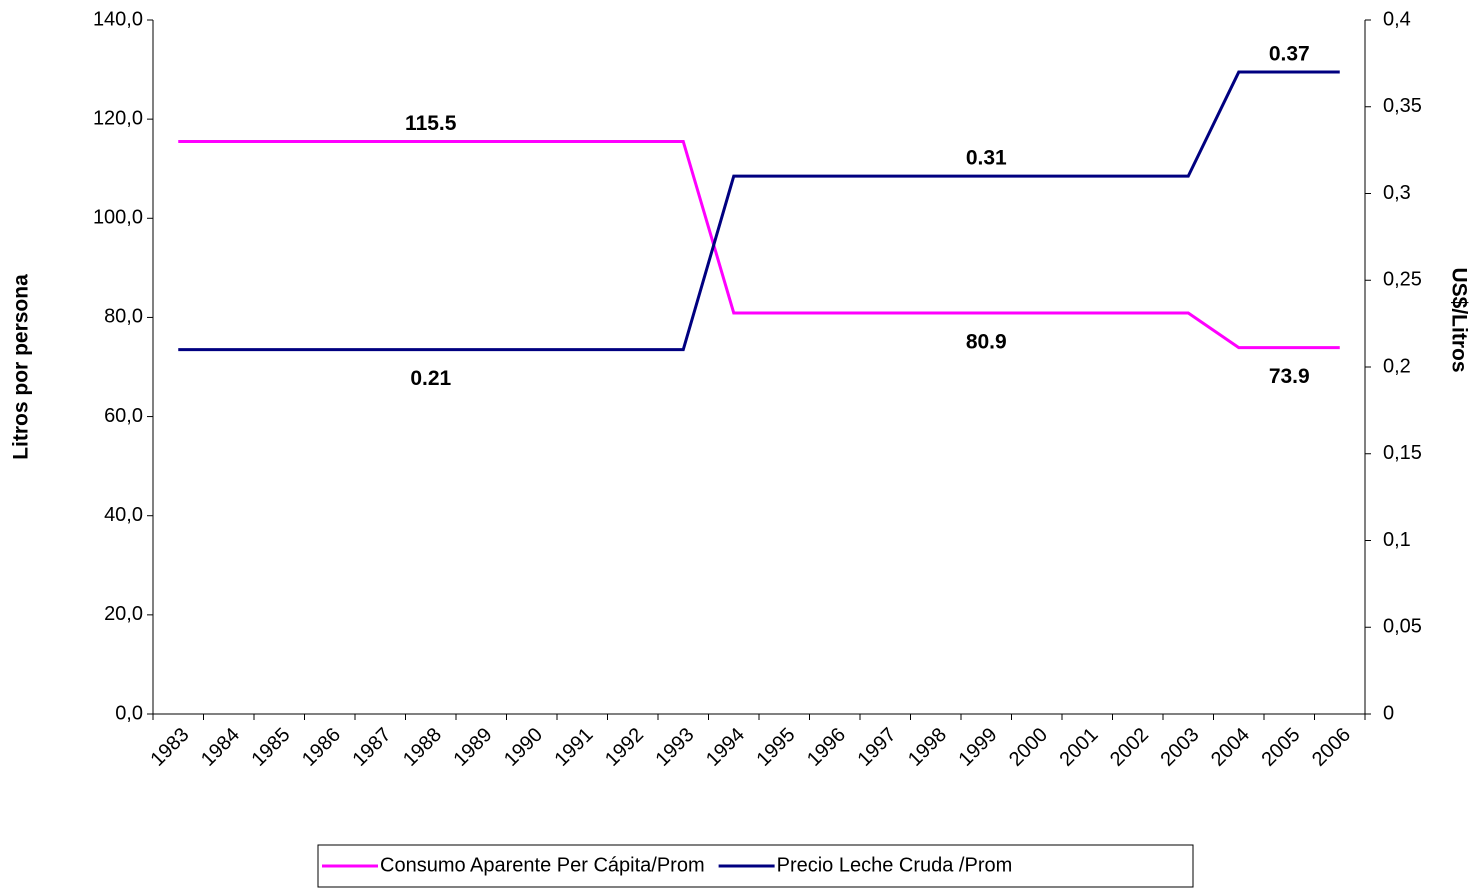 Image resolution: width=1477 pixels, height=892 pixels. Describe the element at coordinates (270, 747) in the screenshot. I see `x-tick-label: 1985` at that location.